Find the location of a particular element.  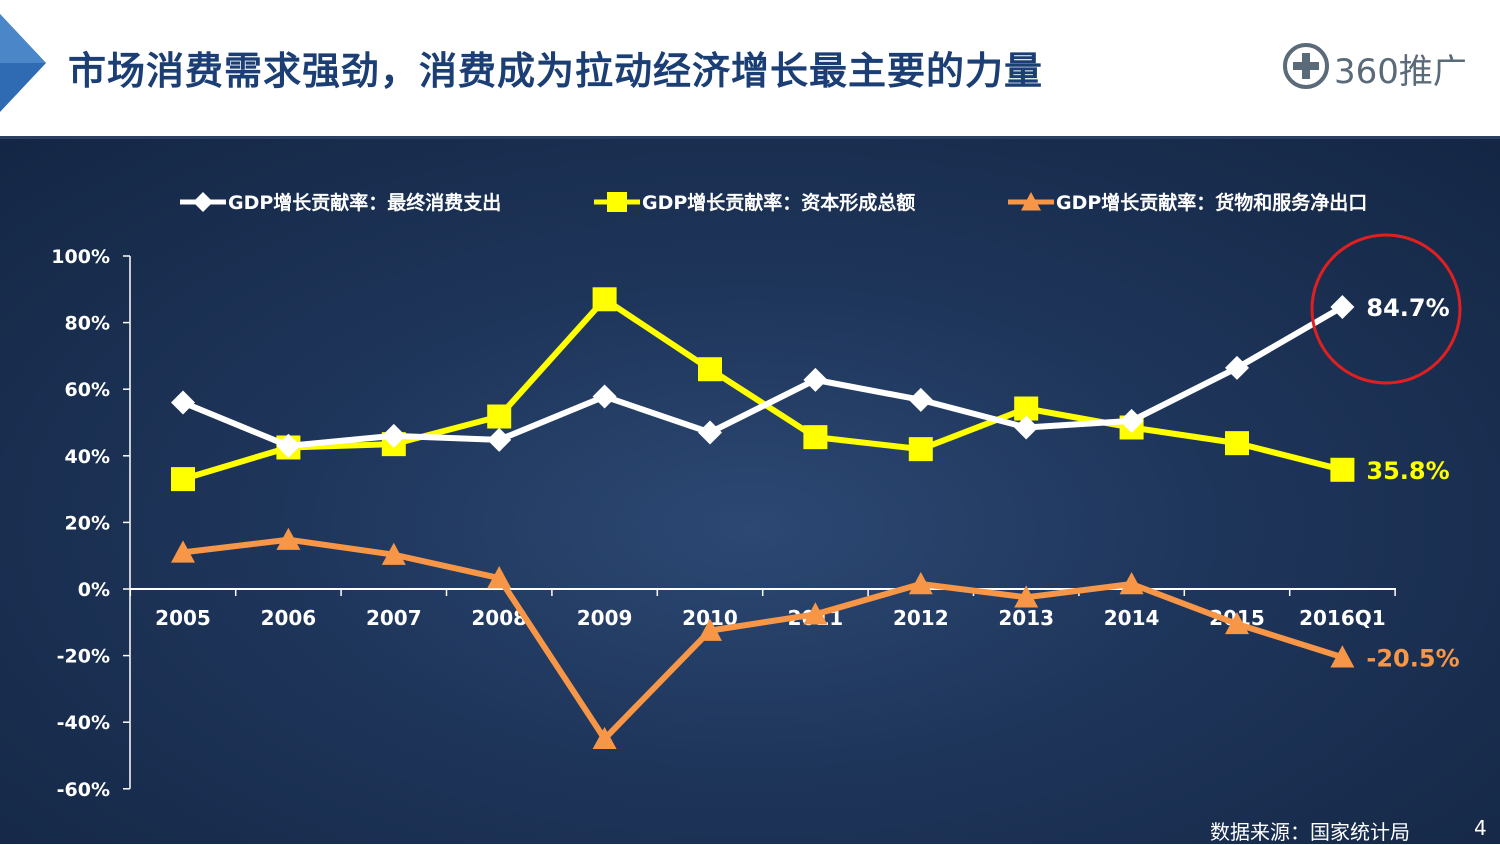

y-tick-label: 80% is located at coordinates (87, 324).